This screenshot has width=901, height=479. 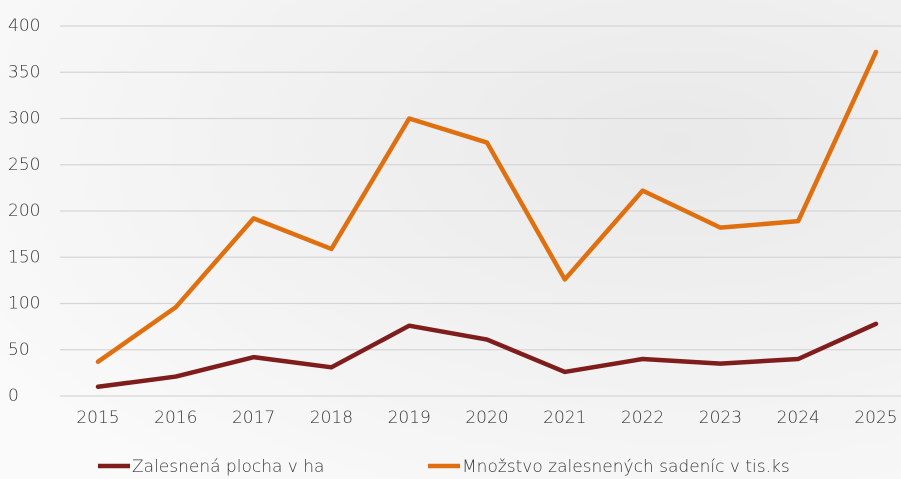 What do you see at coordinates (228, 467) in the screenshot?
I see `legend-label: Zalesnená plocha v ha` at bounding box center [228, 467].